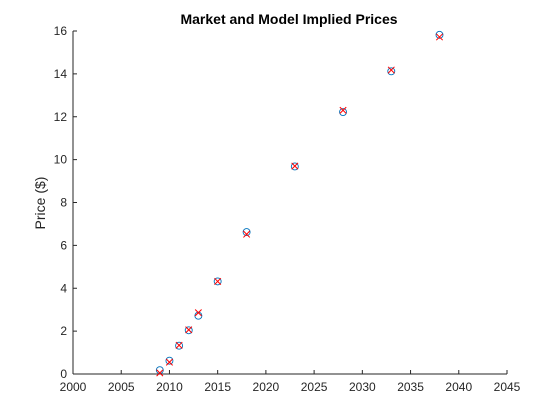  I want to click on x-tick-label: 2000, so click(73, 387).